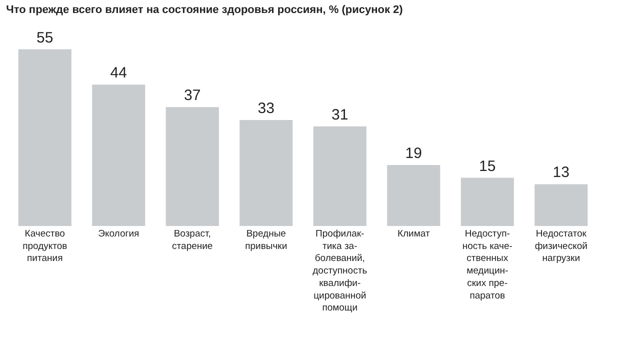 This screenshot has width=618, height=350. Describe the element at coordinates (192, 95) in the screenshot. I see `data-label: 37` at that location.